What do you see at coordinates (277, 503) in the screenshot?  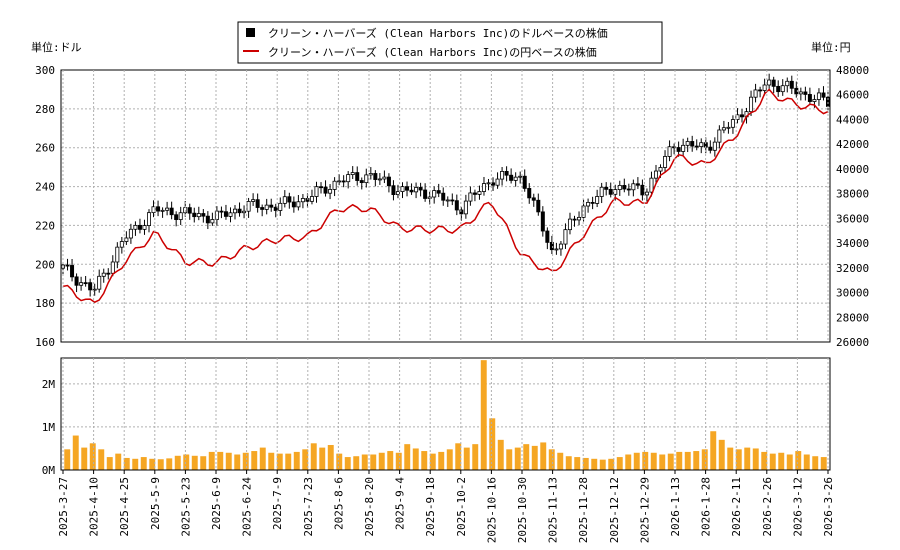 I see `x-tick-label: 2025-7-9` at bounding box center [277, 503].